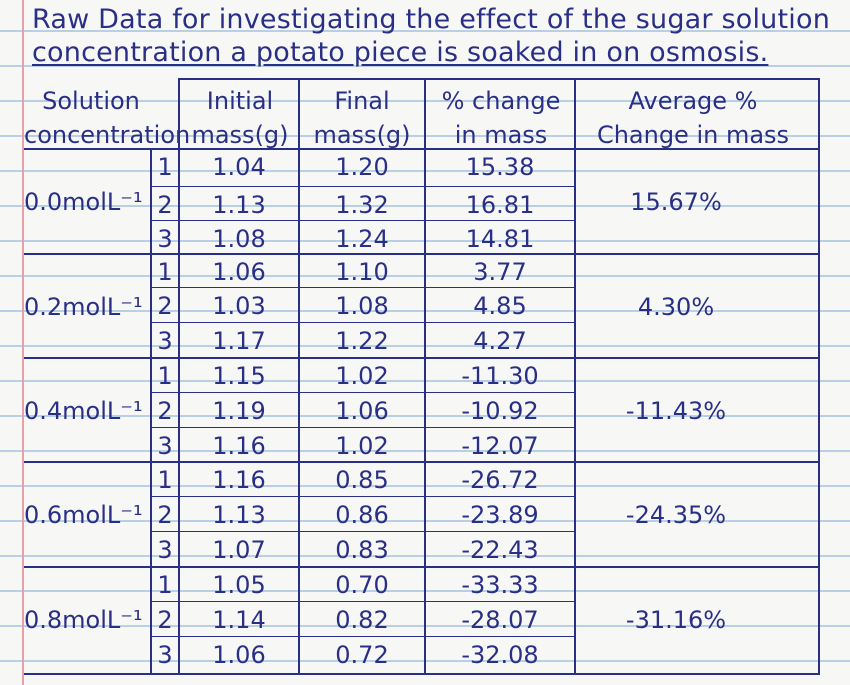 The height and width of the screenshot is (685, 850). I want to click on percent-change: -32.08, so click(500, 655).